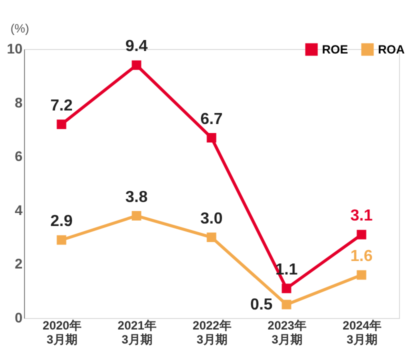 Image resolution: width=407 pixels, height=349 pixels. Describe the element at coordinates (18, 156) in the screenshot. I see `y-tick-label: 6` at that location.